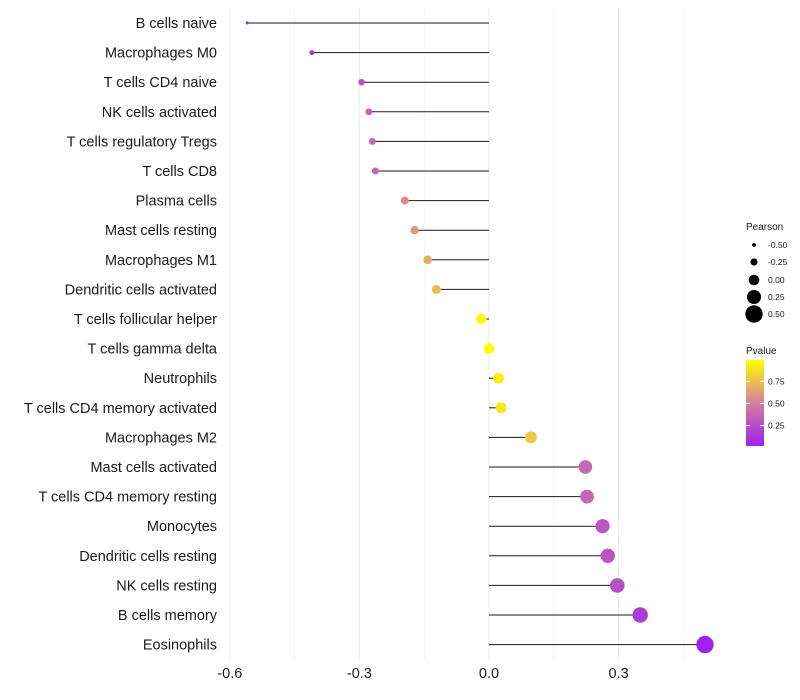 Image resolution: width=800 pixels, height=700 pixels. I want to click on x-tick-label-0: -0.6, so click(229, 674).